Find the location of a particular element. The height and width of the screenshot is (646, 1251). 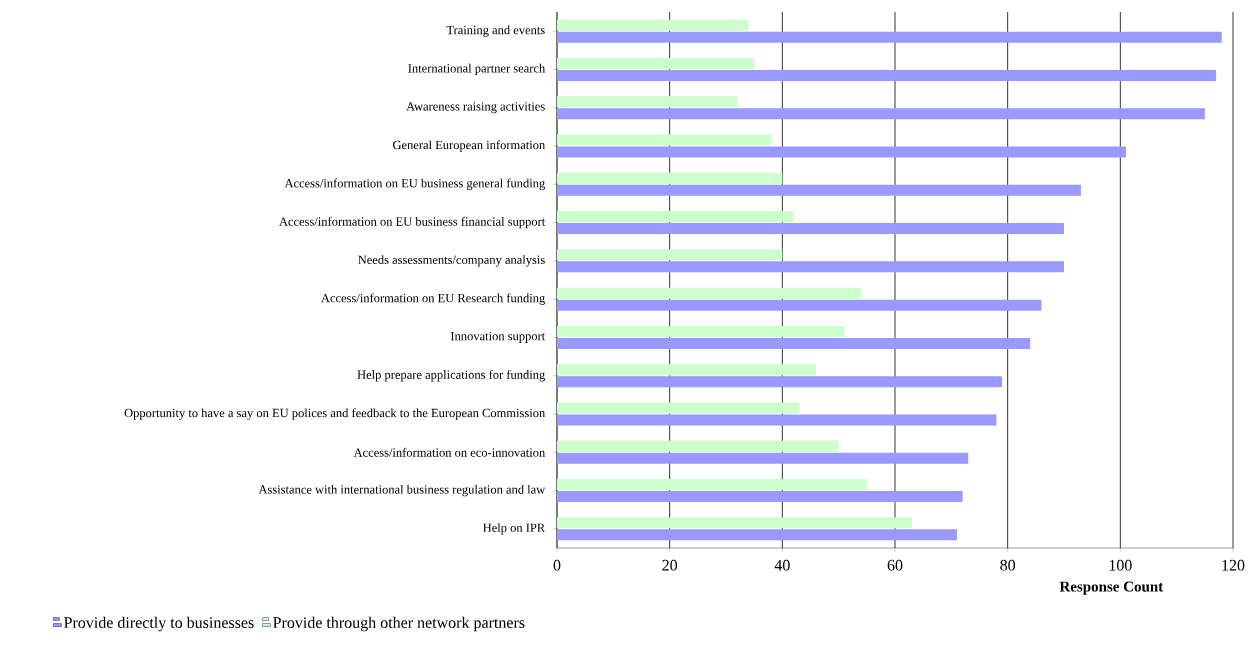

x-tick-label: 100 is located at coordinates (1120, 565).